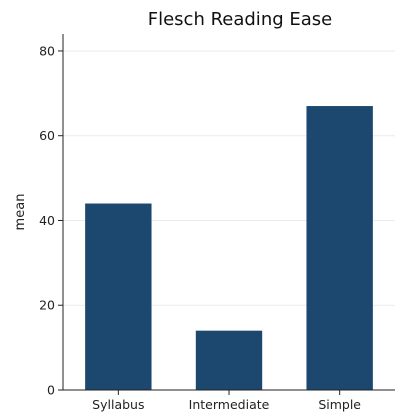 The image size is (409, 416). What do you see at coordinates (229, 360) in the screenshot?
I see `bar-intermediate` at bounding box center [229, 360].